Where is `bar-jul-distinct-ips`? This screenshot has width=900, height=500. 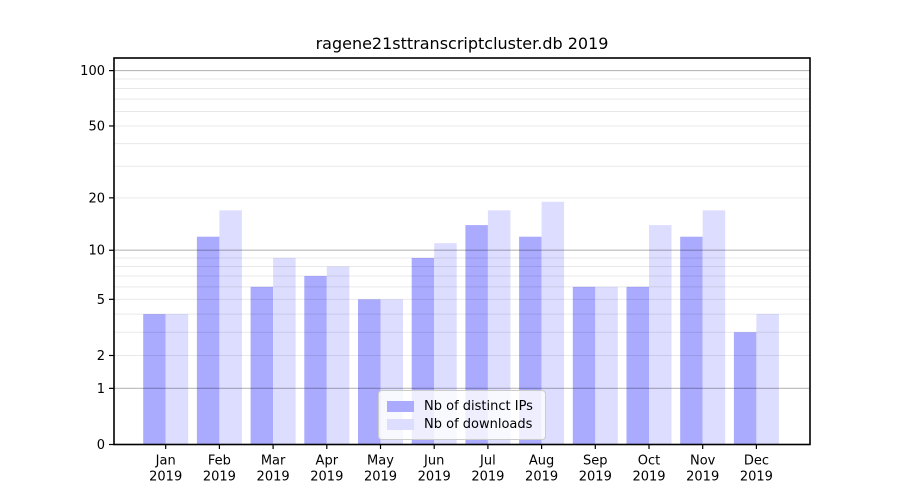 bar-jul-distinct-ips is located at coordinates (476, 335).